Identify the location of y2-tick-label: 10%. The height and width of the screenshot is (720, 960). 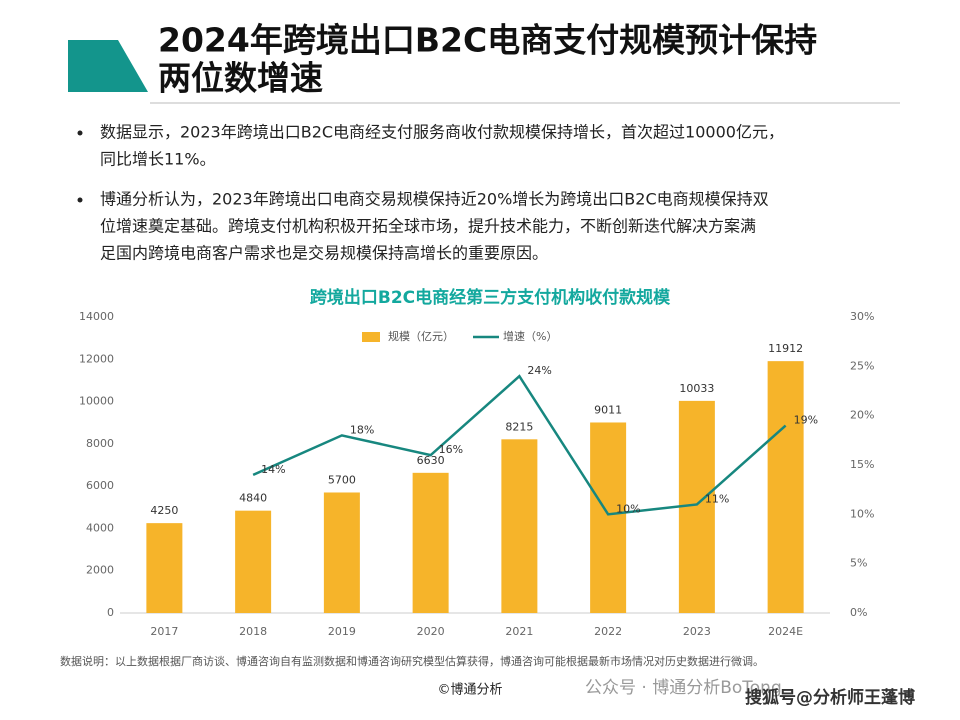
(862, 513).